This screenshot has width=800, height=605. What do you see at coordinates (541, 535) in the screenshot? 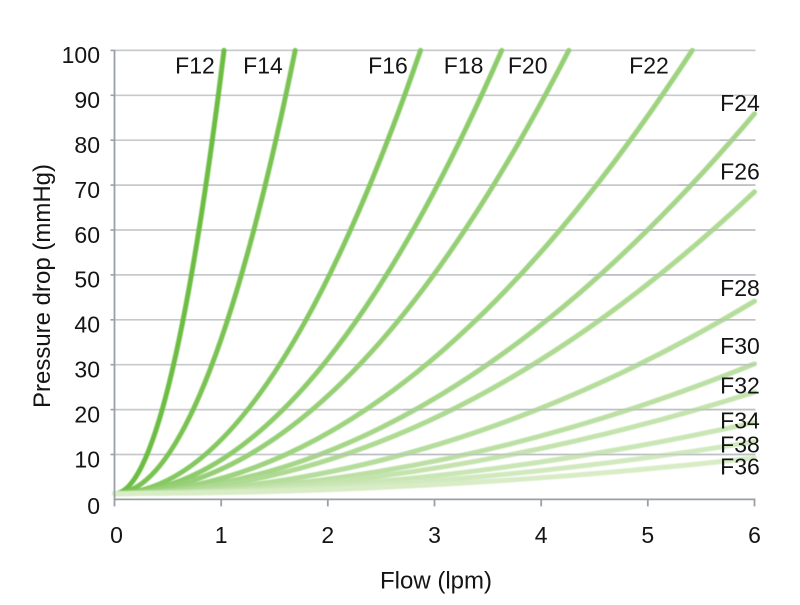
I see `svg-text: 4` at bounding box center [541, 535].